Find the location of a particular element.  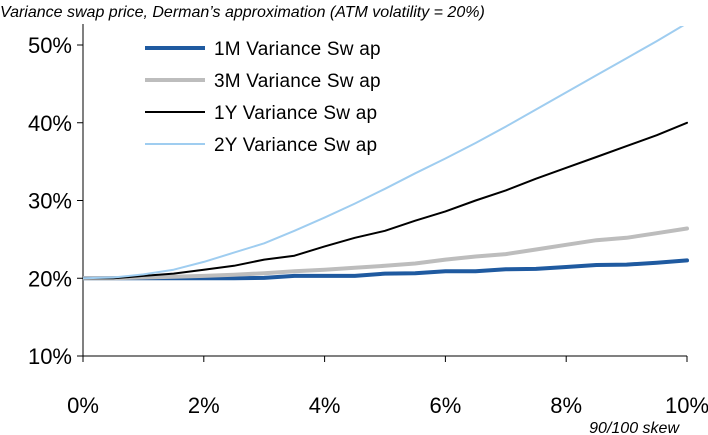

y-tick-label: 40% is located at coordinates (50, 123).